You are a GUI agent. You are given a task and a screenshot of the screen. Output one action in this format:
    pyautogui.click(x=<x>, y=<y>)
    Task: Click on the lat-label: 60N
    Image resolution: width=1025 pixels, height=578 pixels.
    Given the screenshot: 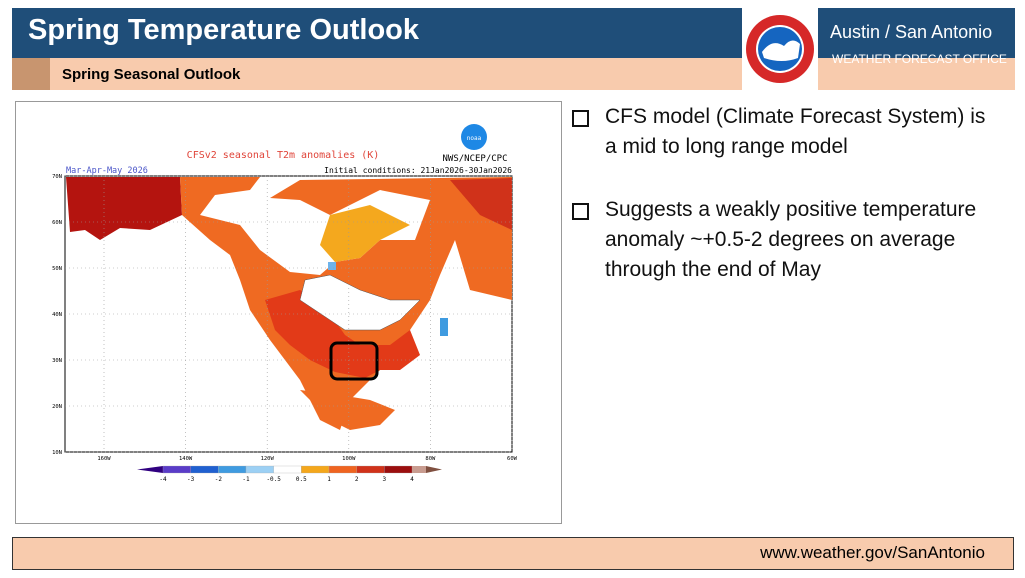 What is the action you would take?
    pyautogui.click(x=57, y=223)
    